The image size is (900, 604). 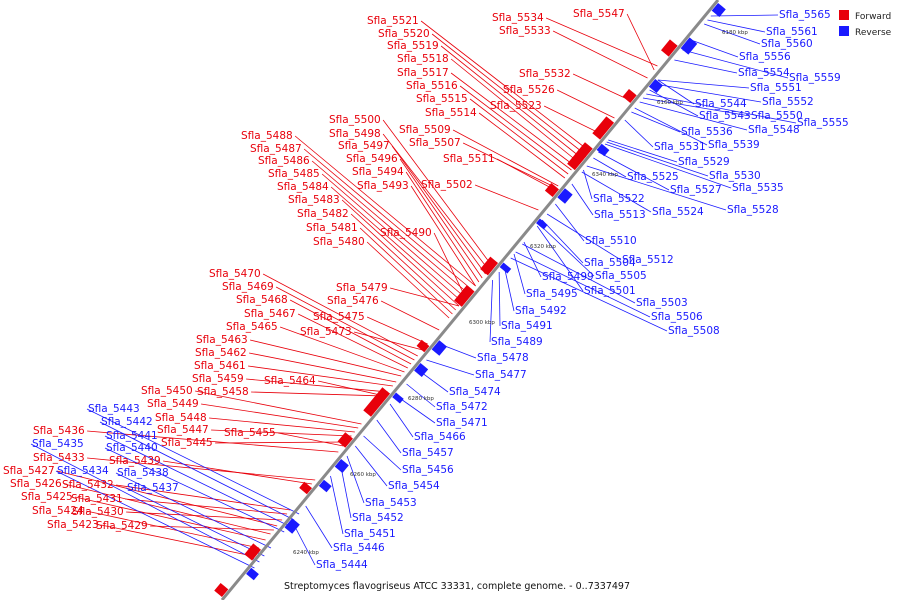 What do you see at coordinates (250, 433) in the screenshot?
I see `forward-gene-label: Sfla_5455` at bounding box center [250, 433].